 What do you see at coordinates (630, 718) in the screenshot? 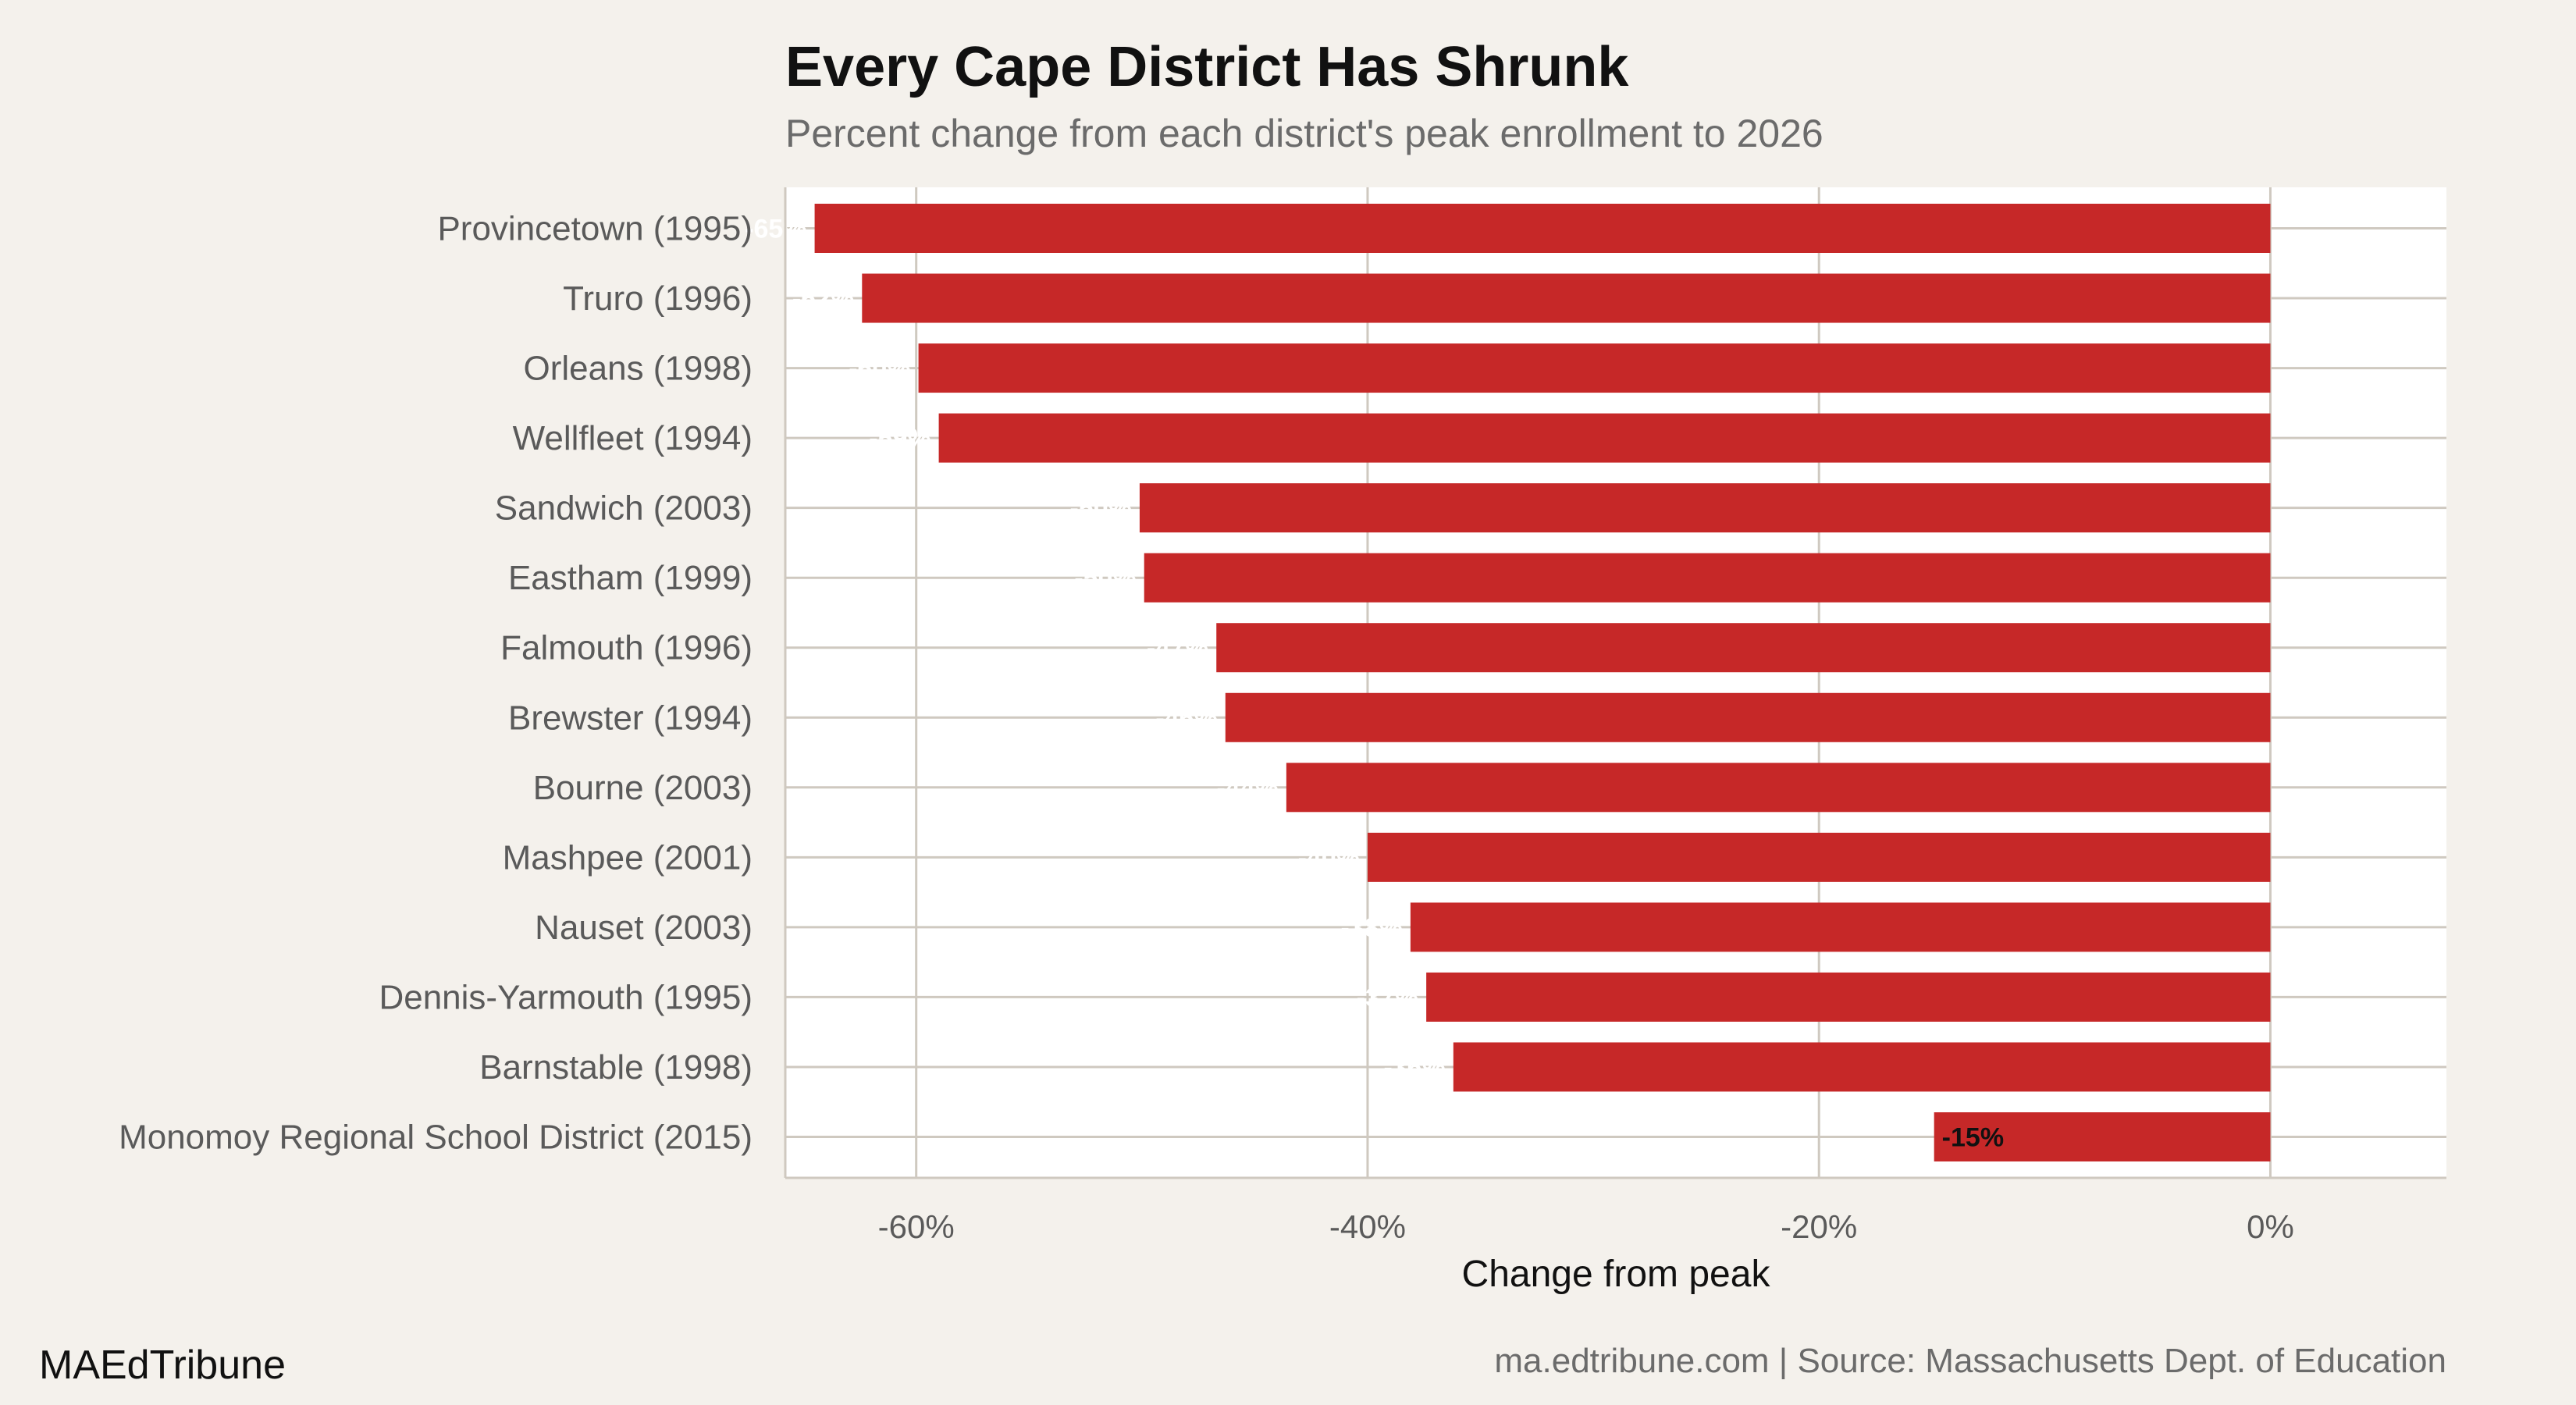
I see `category-label: Brewster (1994)` at bounding box center [630, 718].